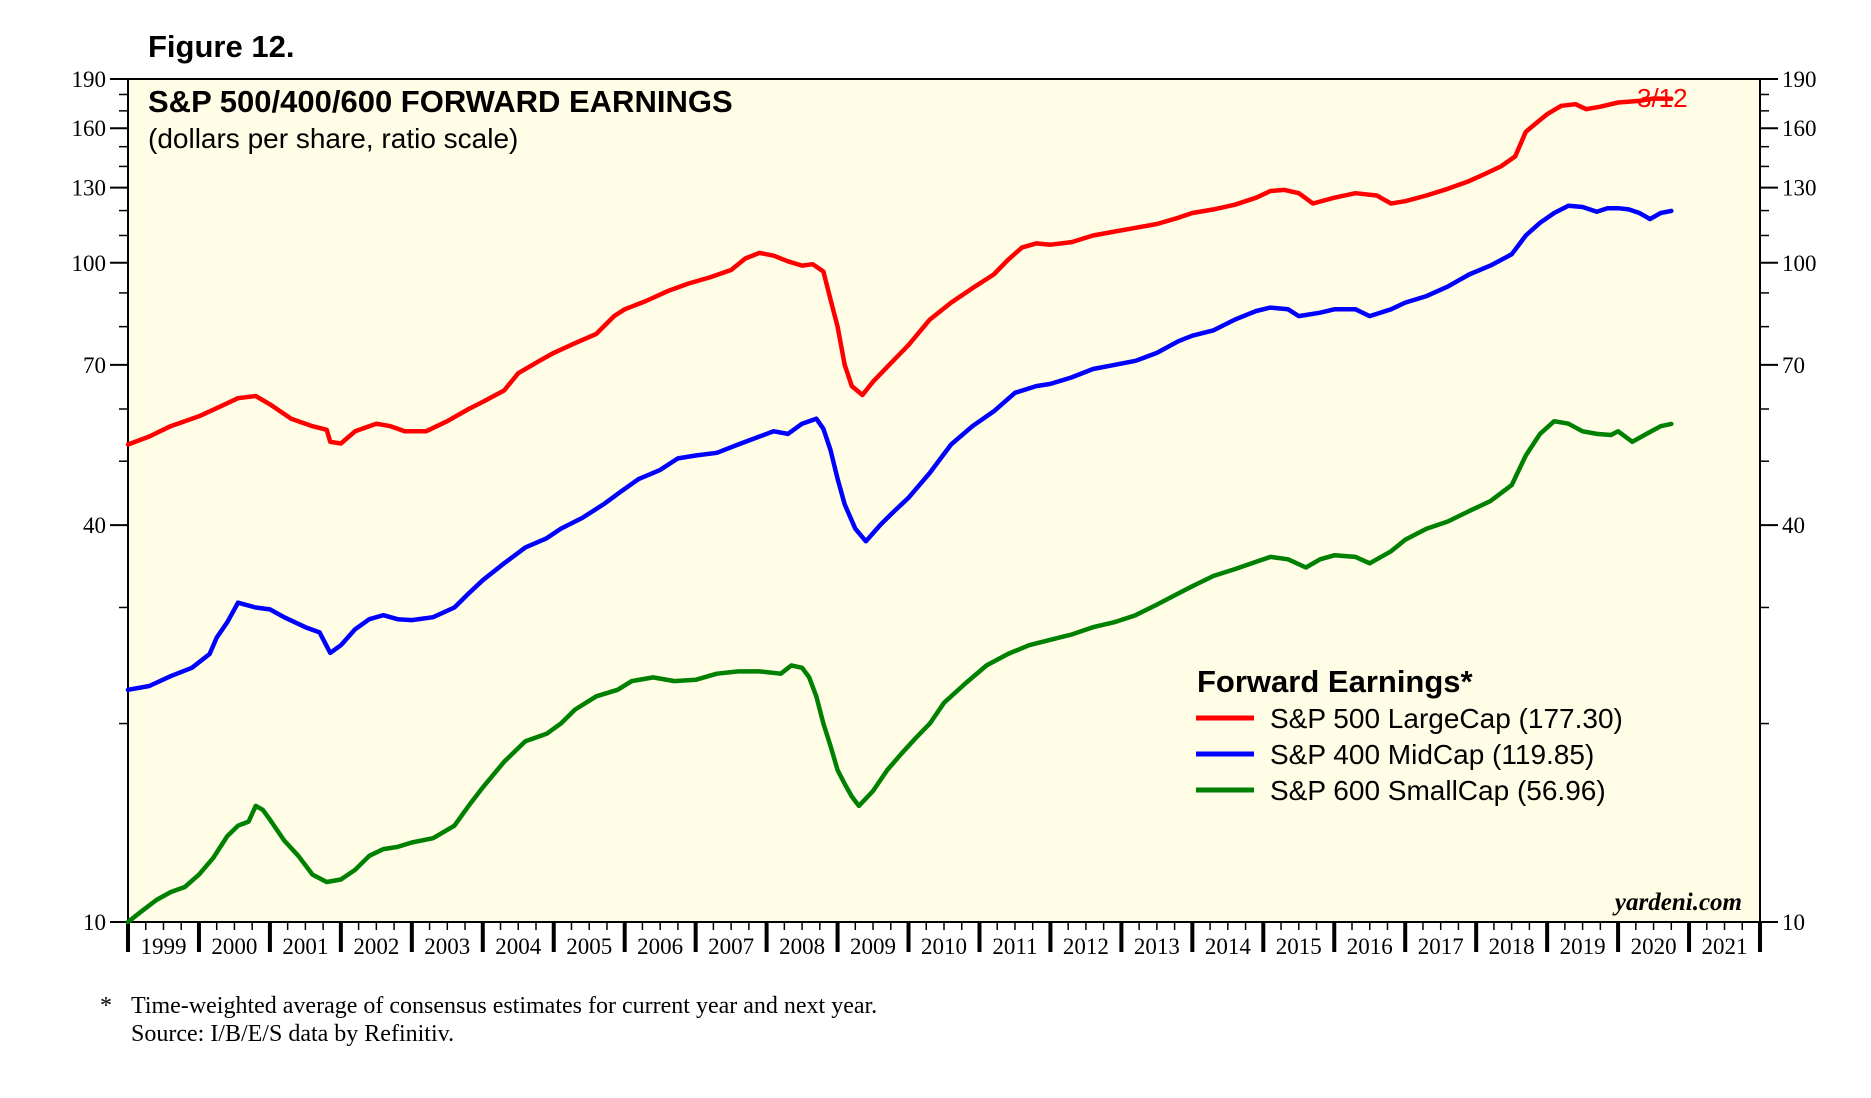  What do you see at coordinates (802, 946) in the screenshot?
I see `x-tick-label: 2008` at bounding box center [802, 946].